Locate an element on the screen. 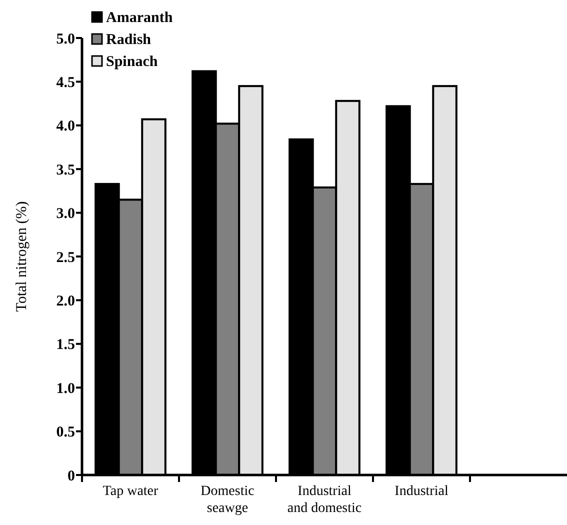 The height and width of the screenshot is (525, 567). legend-label: Radish is located at coordinates (129, 40).